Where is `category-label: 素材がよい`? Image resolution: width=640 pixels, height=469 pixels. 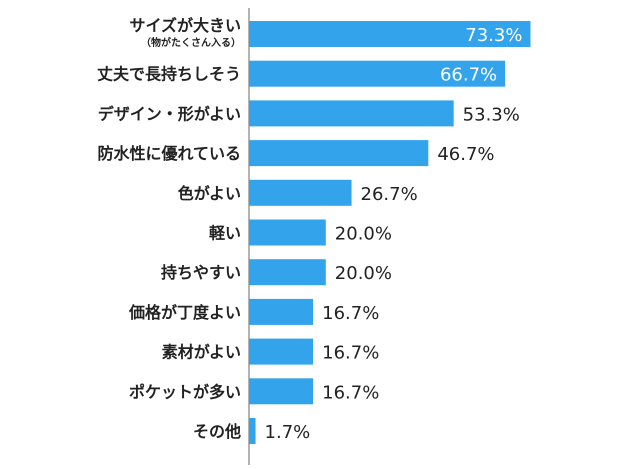
category-label: 素材がよい is located at coordinates (201, 352).